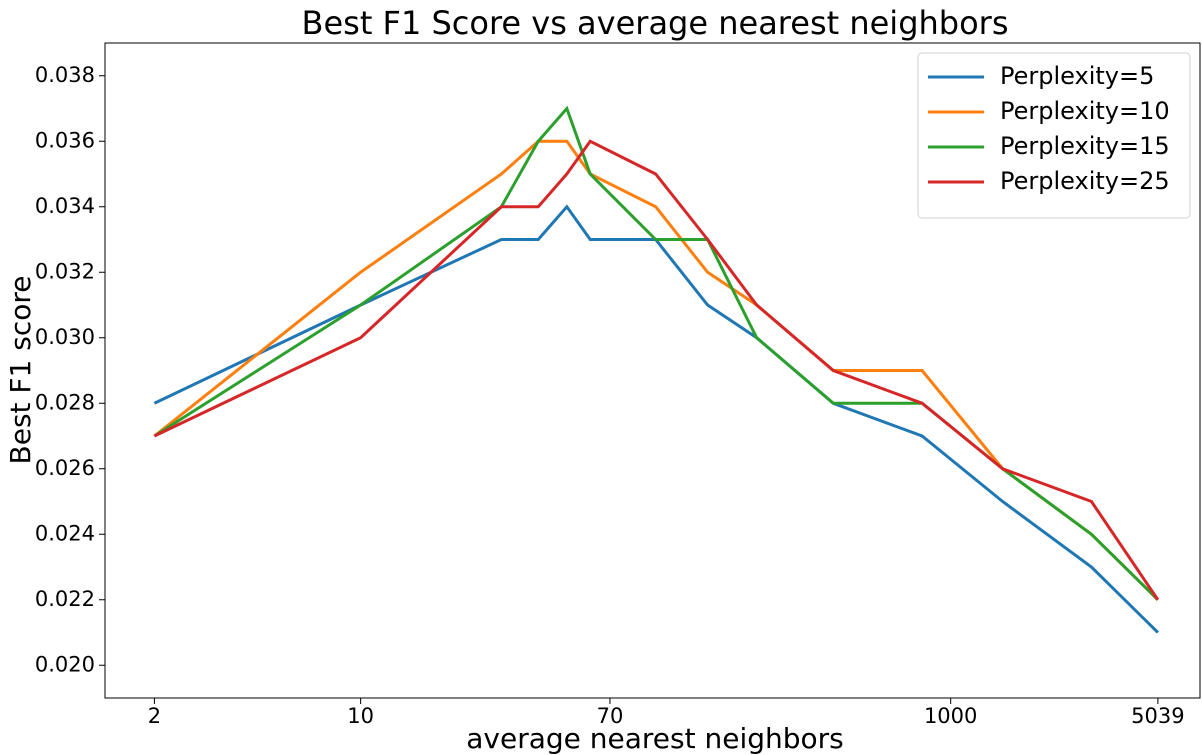  Describe the element at coordinates (65, 664) in the screenshot. I see `y-tick-label: 0.020` at that location.